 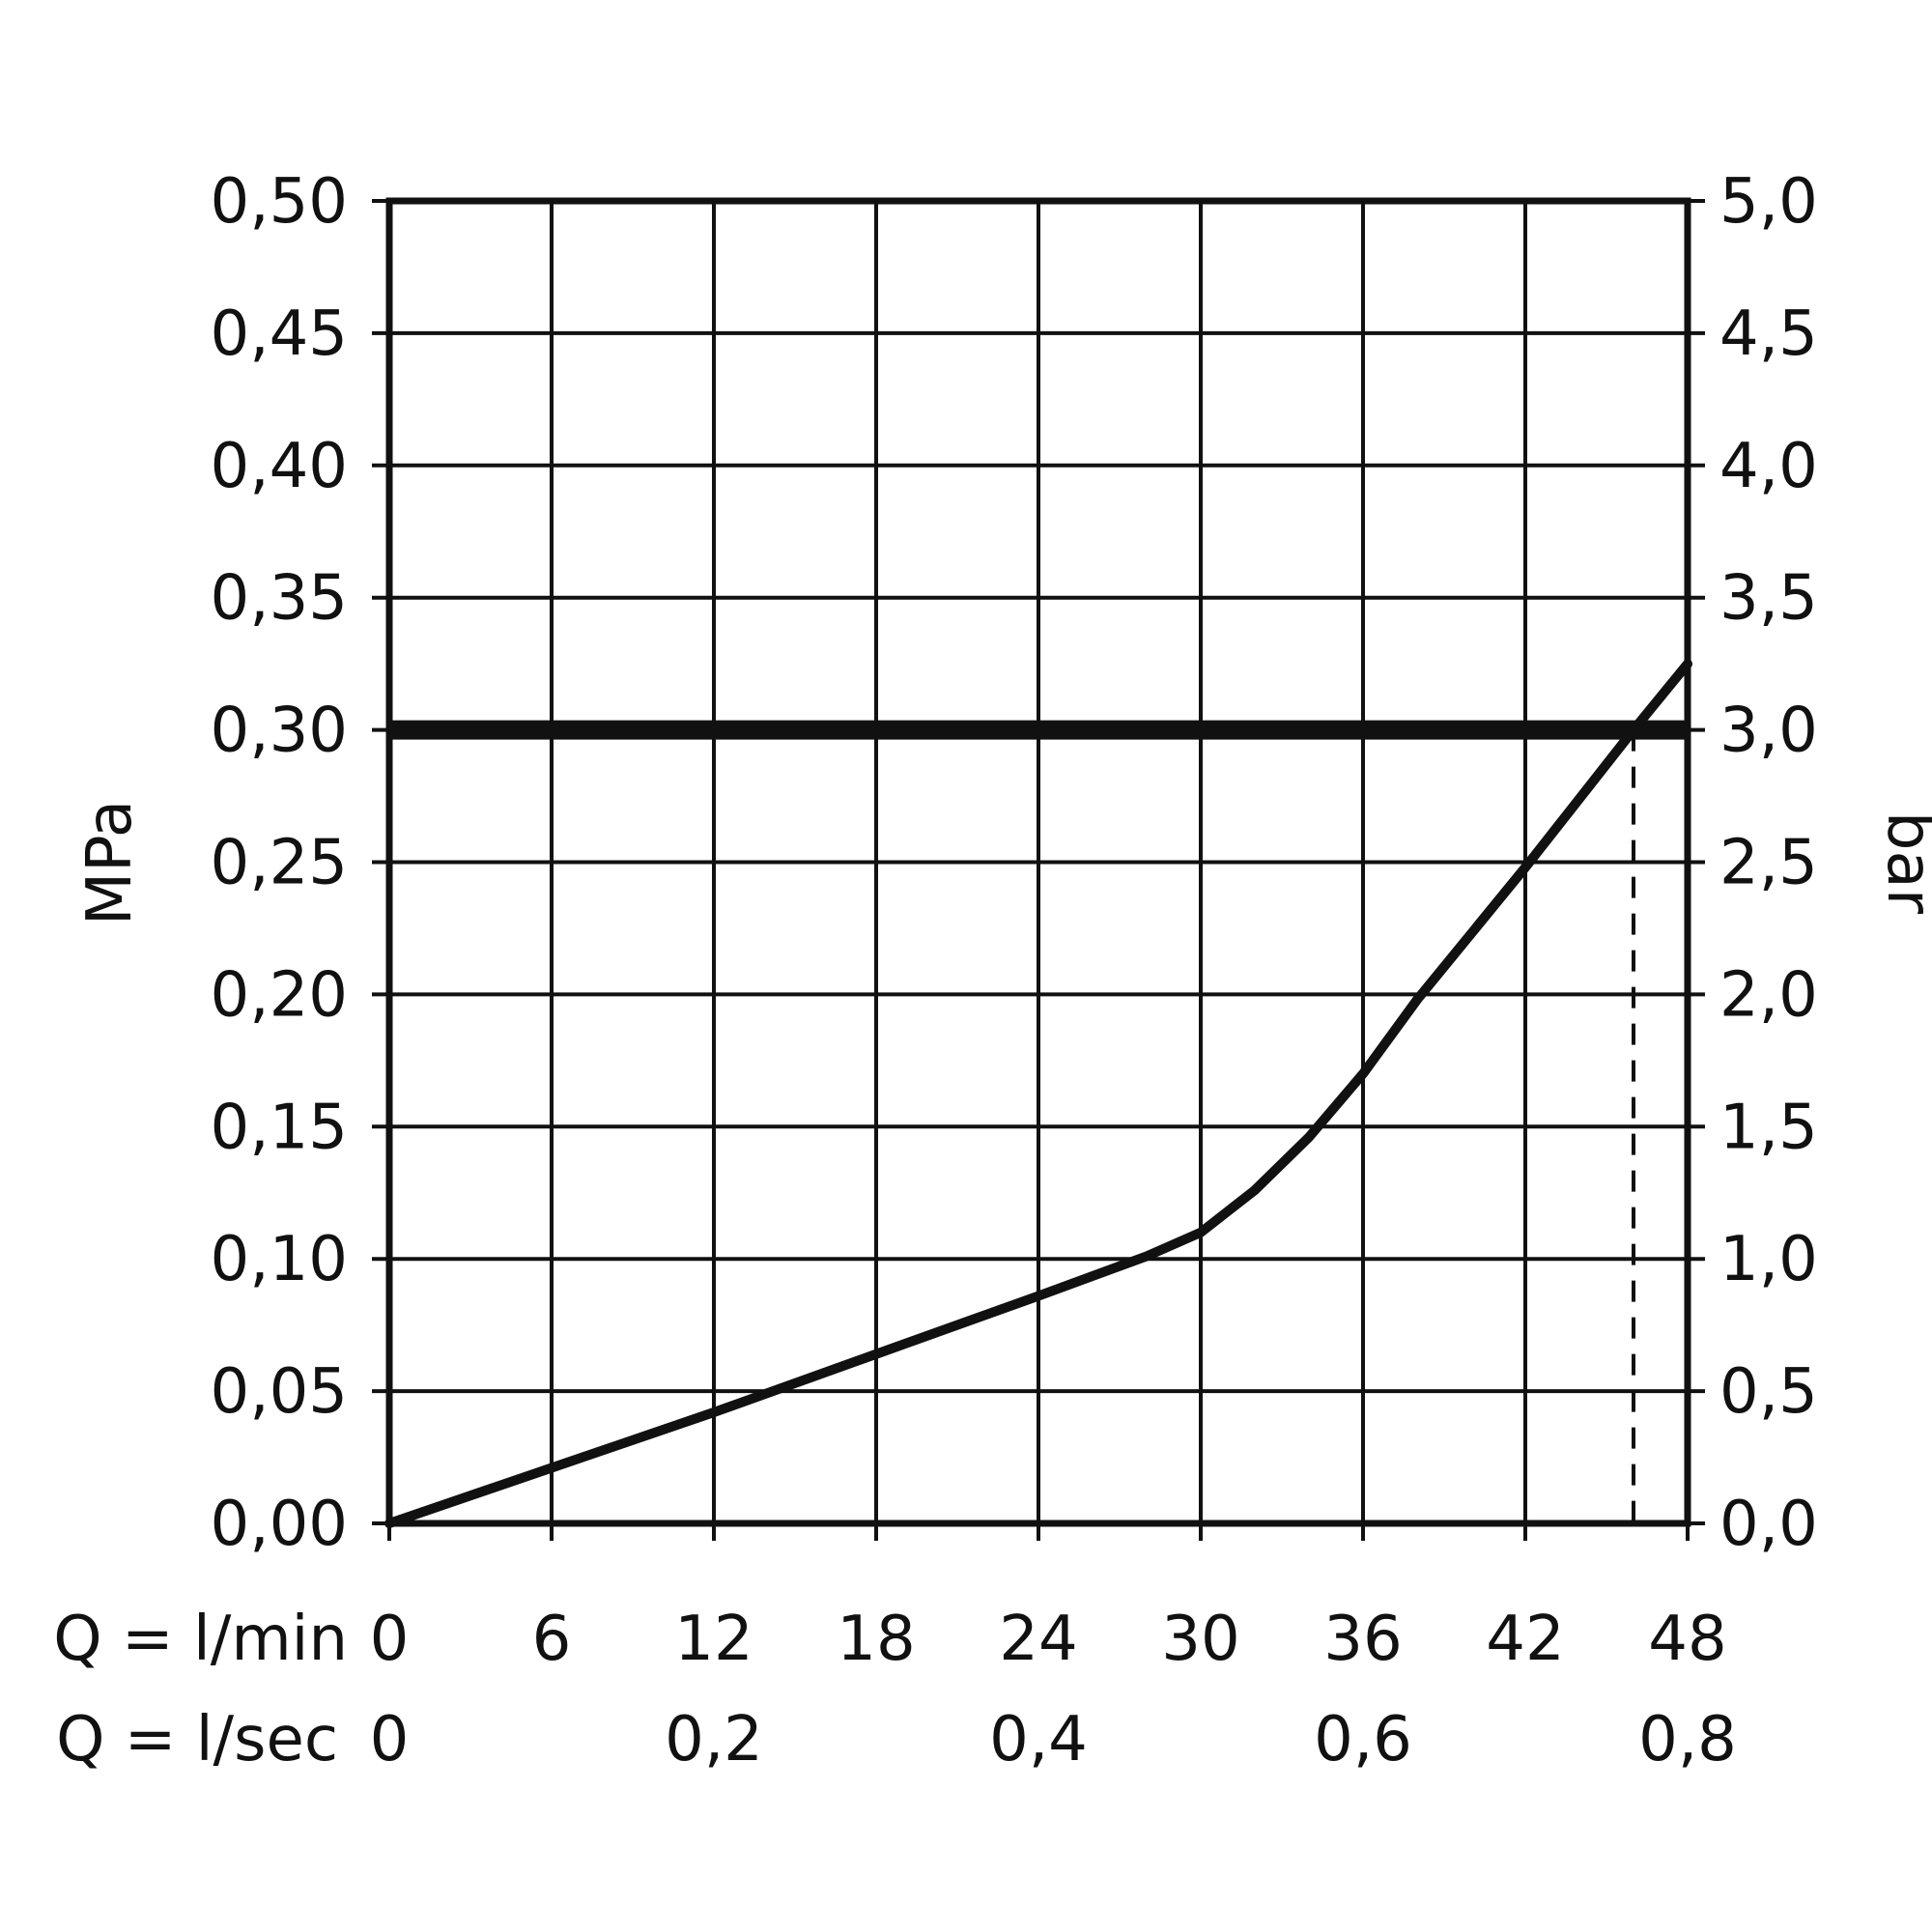 I want to click on x-primary-tick-label: 12, so click(x=713, y=1639).